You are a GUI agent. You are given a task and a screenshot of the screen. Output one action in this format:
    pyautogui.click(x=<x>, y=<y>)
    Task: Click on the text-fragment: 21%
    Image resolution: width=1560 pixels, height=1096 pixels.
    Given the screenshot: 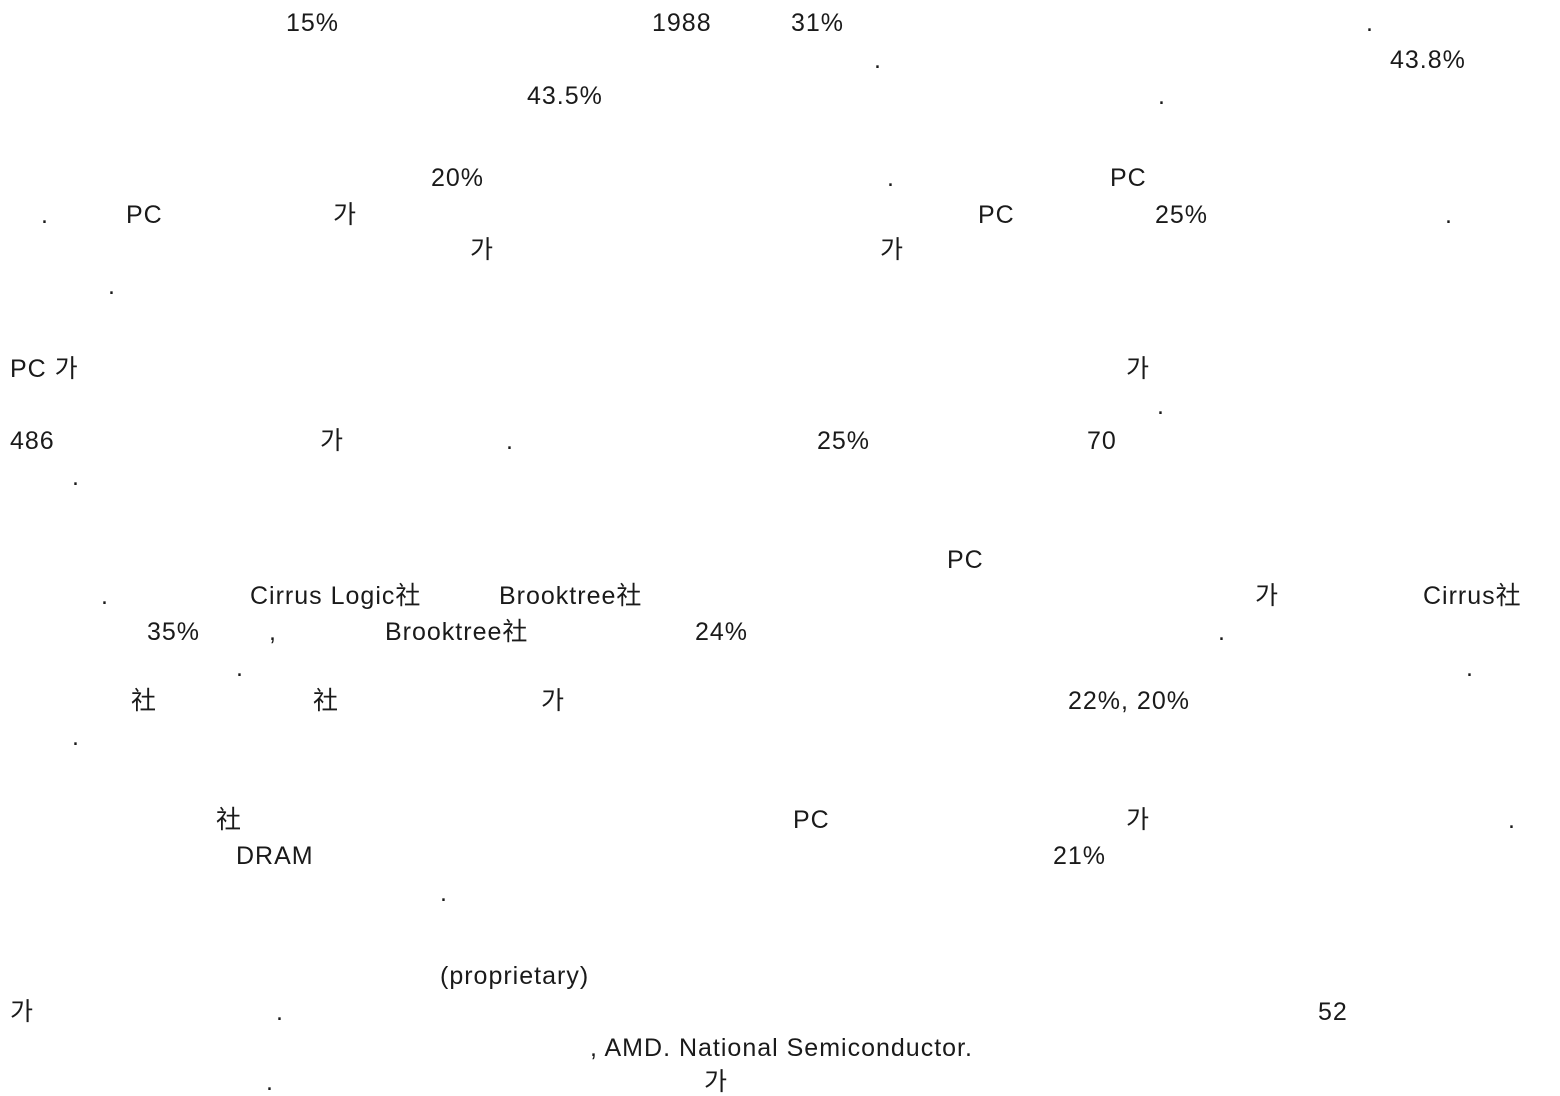 What is the action you would take?
    pyautogui.click(x=1080, y=856)
    